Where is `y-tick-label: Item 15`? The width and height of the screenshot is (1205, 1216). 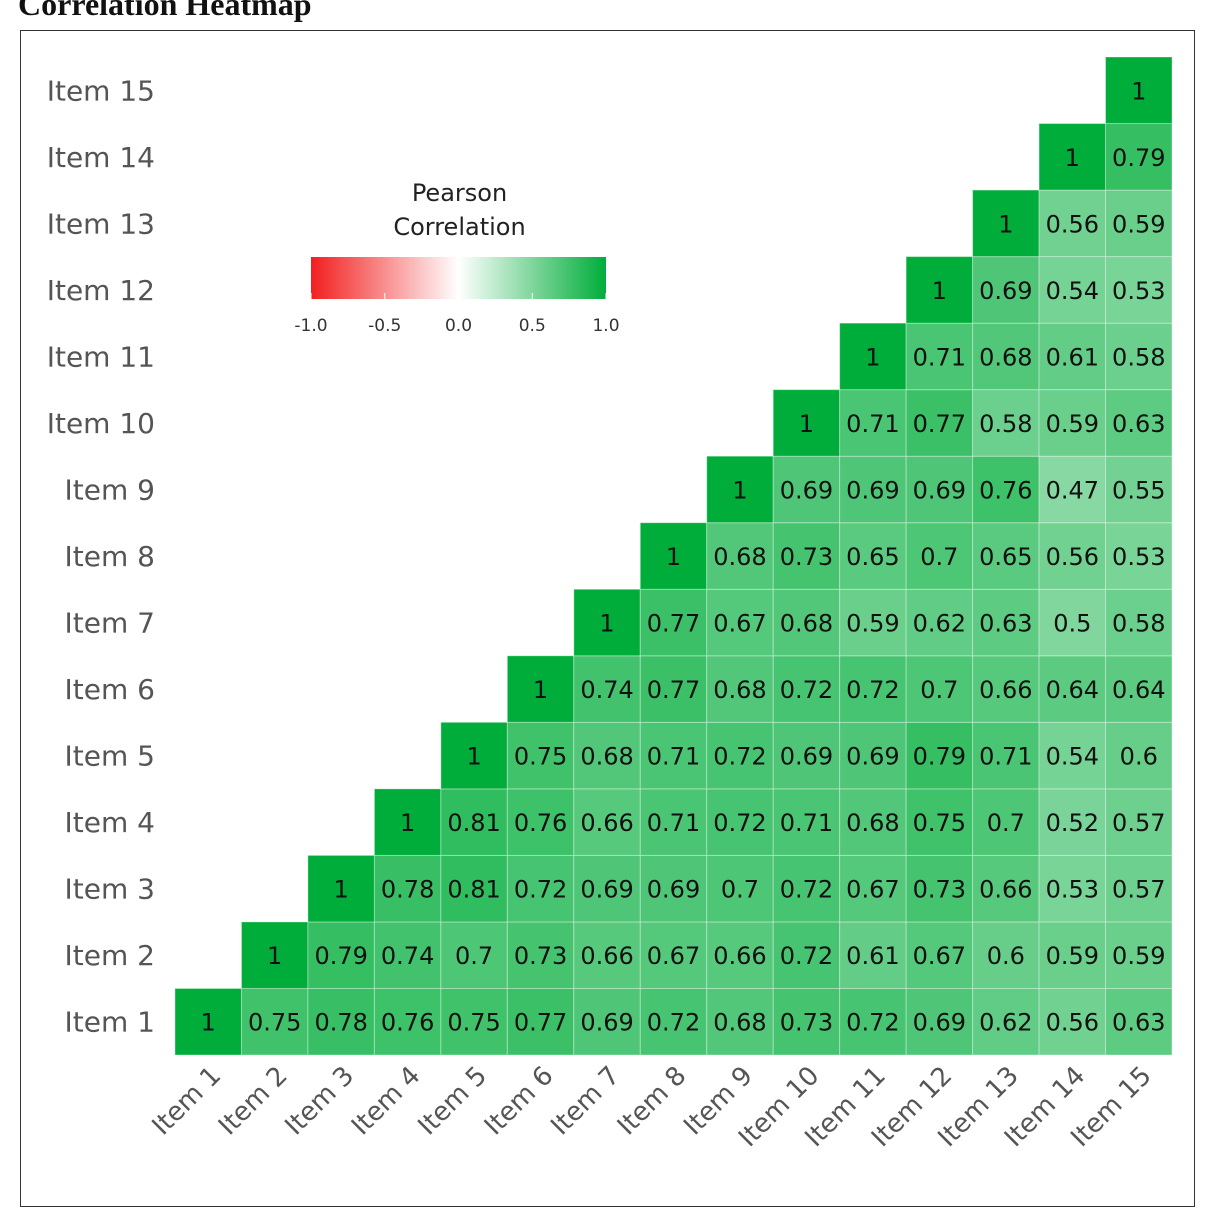 y-tick-label: Item 15 is located at coordinates (101, 90).